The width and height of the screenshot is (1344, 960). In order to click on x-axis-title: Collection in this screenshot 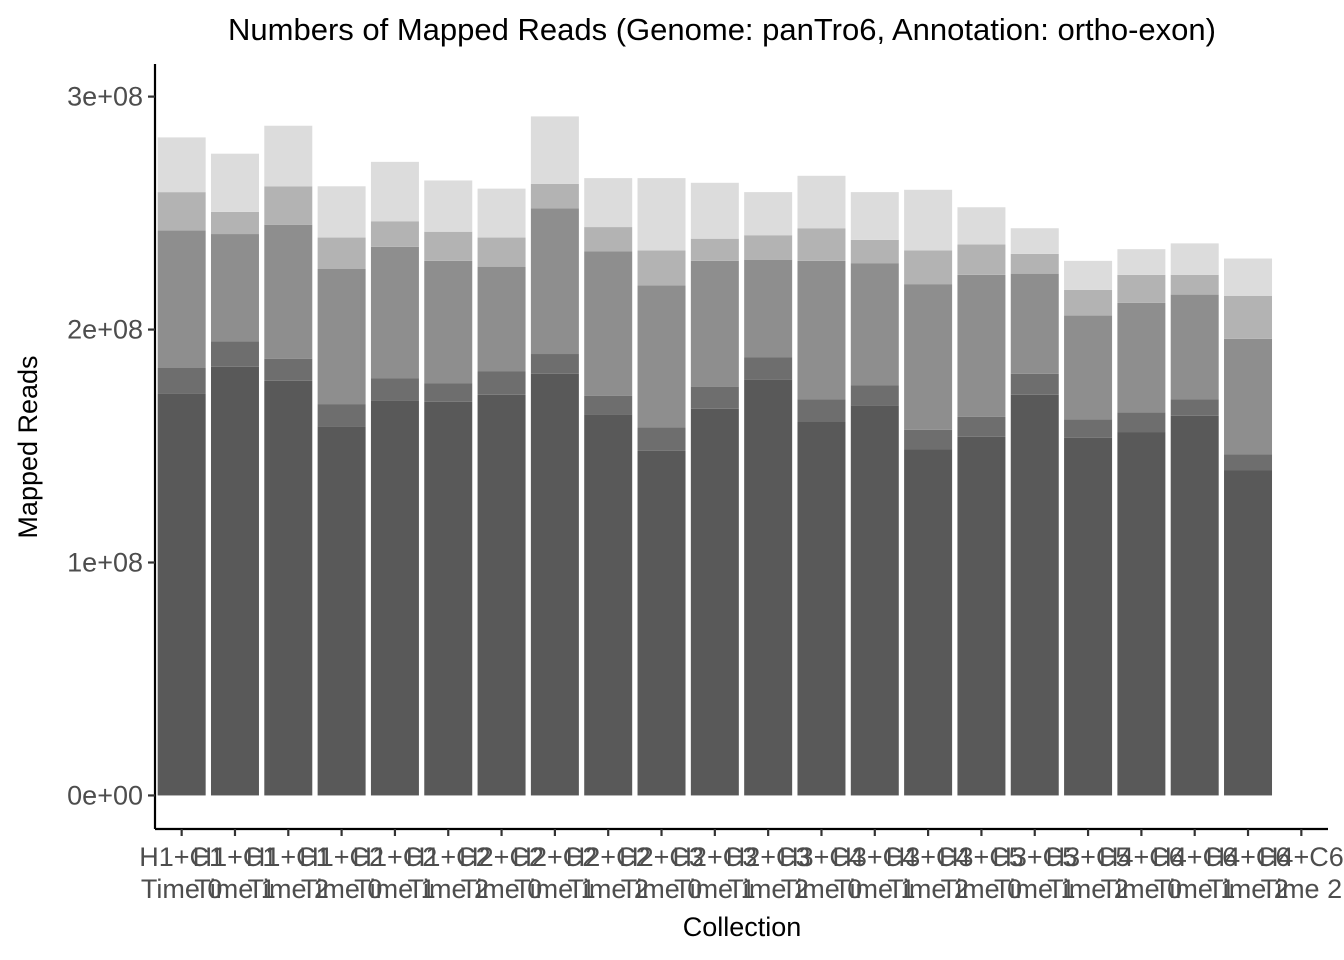, I will do `click(742, 927)`.